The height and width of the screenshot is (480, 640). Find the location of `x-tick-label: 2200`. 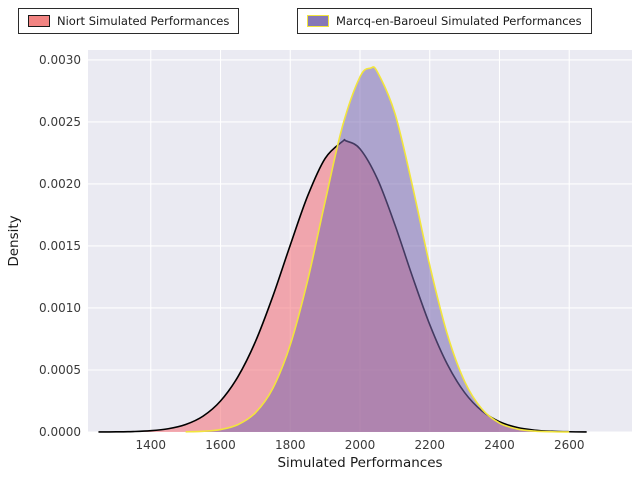

x-tick-label: 2200 is located at coordinates (429, 445).